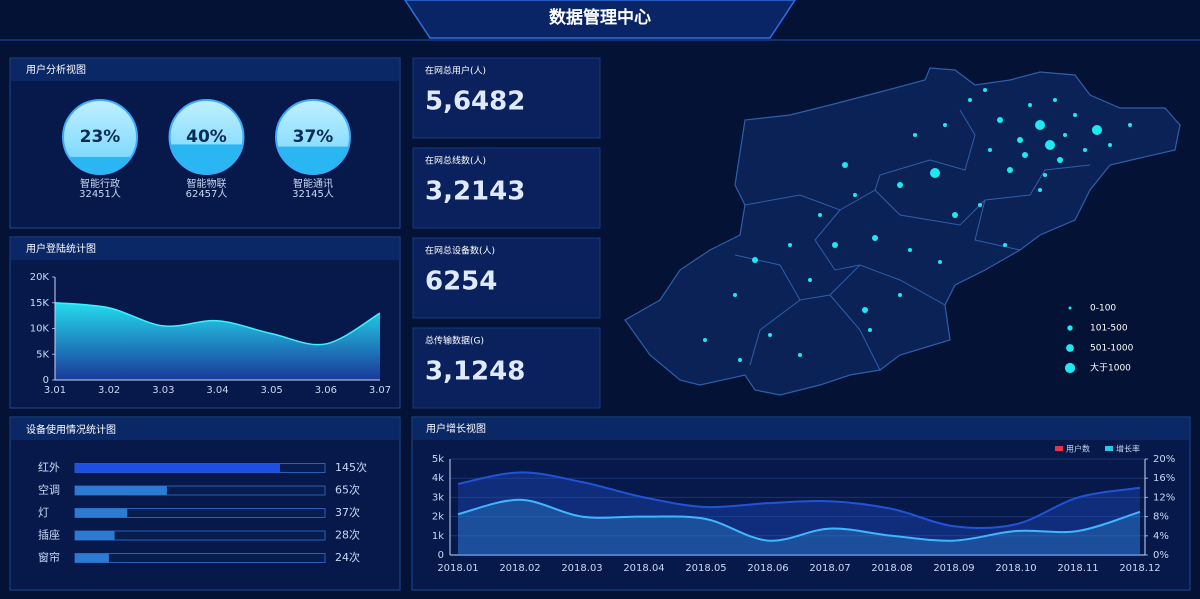  Describe the element at coordinates (326, 390) in the screenshot. I see `x-tick-label: 3.06` at that location.